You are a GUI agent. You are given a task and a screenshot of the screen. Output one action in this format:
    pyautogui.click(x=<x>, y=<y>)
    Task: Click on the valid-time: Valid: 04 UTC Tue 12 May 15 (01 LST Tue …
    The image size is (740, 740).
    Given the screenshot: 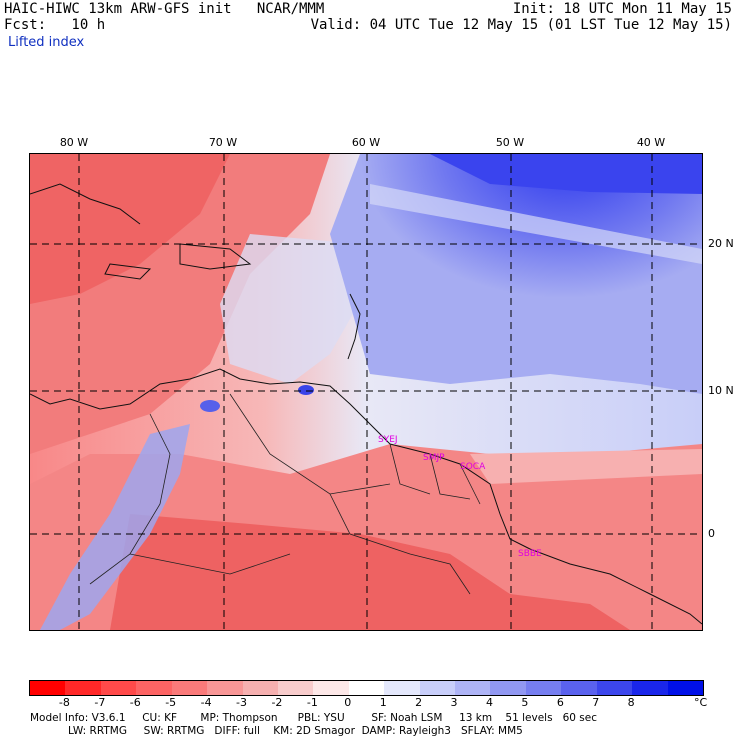 What is the action you would take?
    pyautogui.click(x=521, y=25)
    